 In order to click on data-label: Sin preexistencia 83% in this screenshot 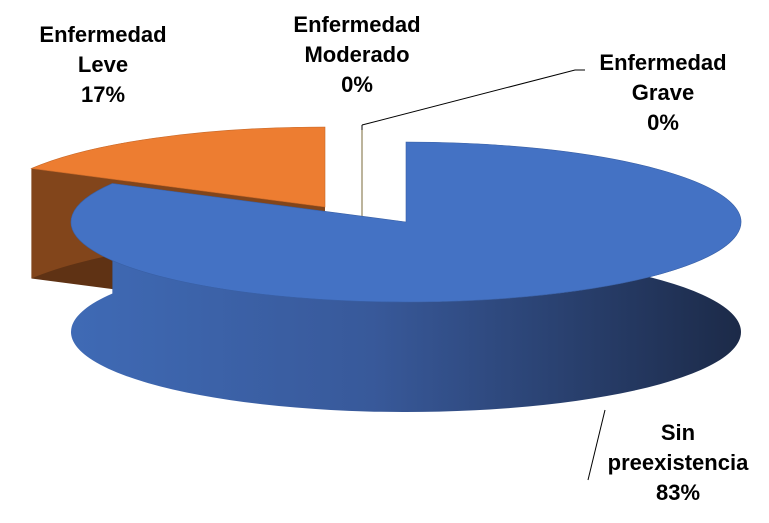, I will do `click(678, 463)`.